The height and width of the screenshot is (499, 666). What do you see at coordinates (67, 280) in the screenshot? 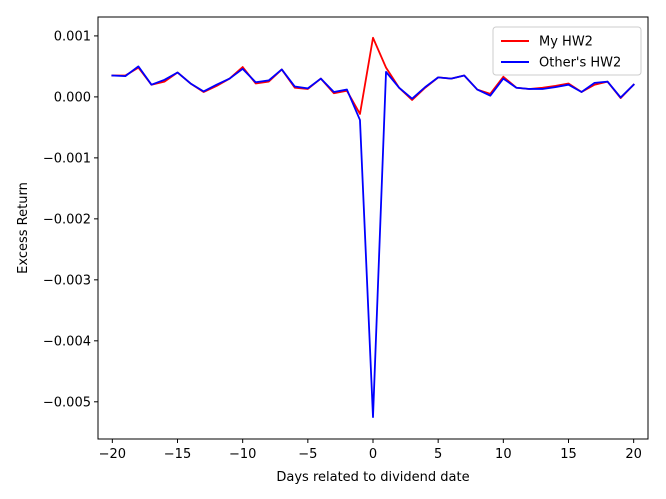
I see `y-tick-label: −0.003` at bounding box center [67, 280].